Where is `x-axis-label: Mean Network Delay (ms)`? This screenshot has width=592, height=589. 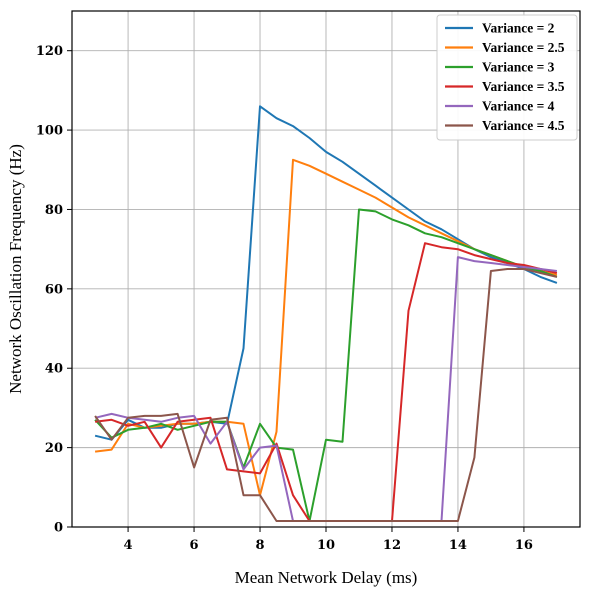 x-axis-label: Mean Network Delay (ms) is located at coordinates (326, 577).